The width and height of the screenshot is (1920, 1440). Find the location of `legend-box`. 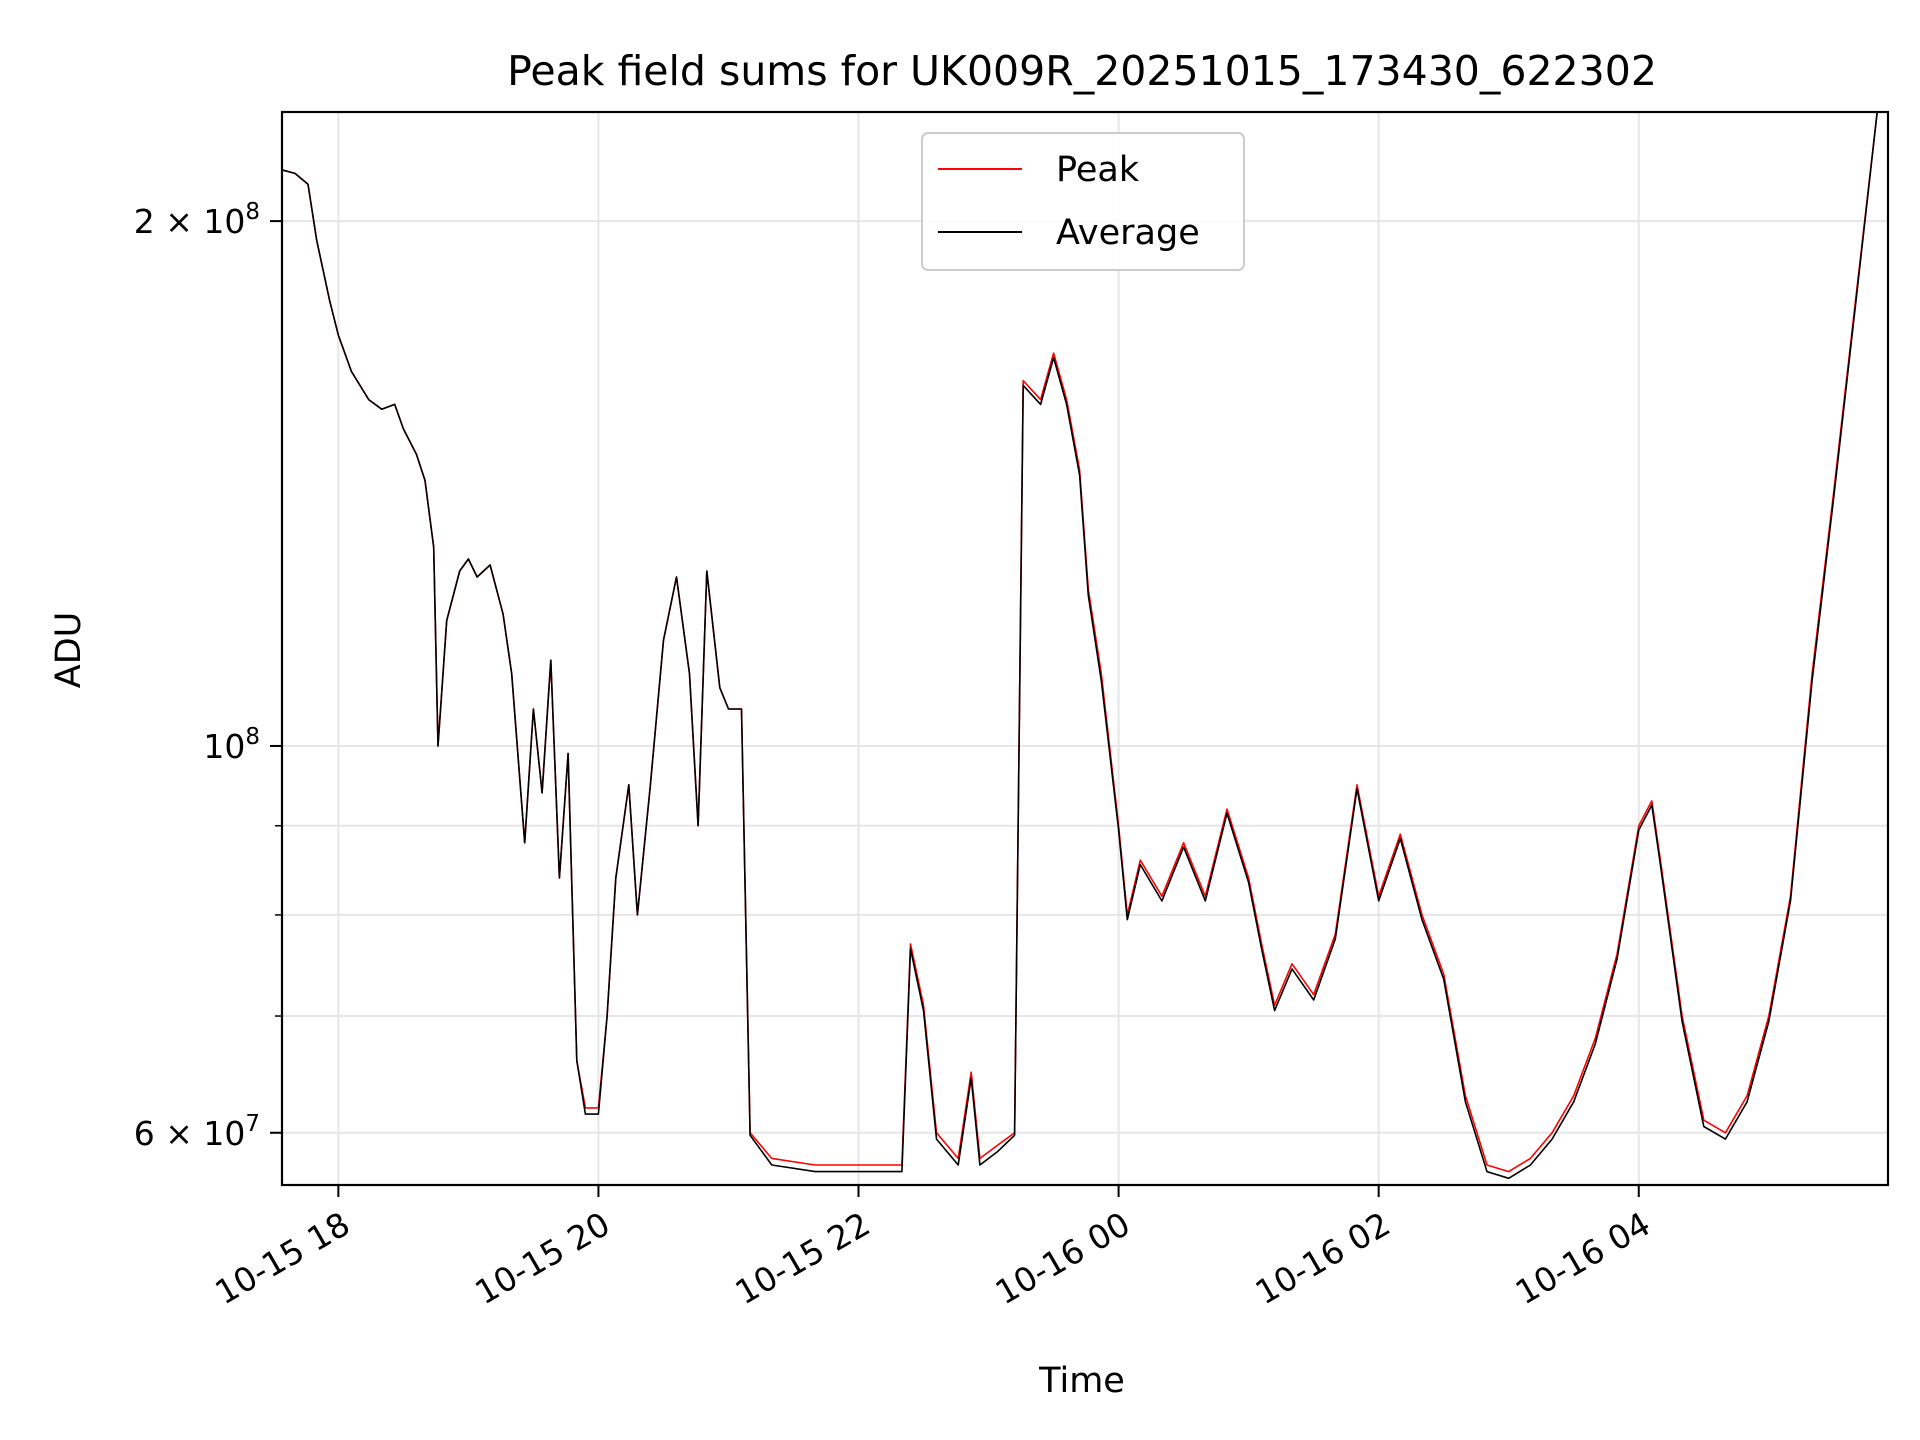

legend-box is located at coordinates (1083, 201).